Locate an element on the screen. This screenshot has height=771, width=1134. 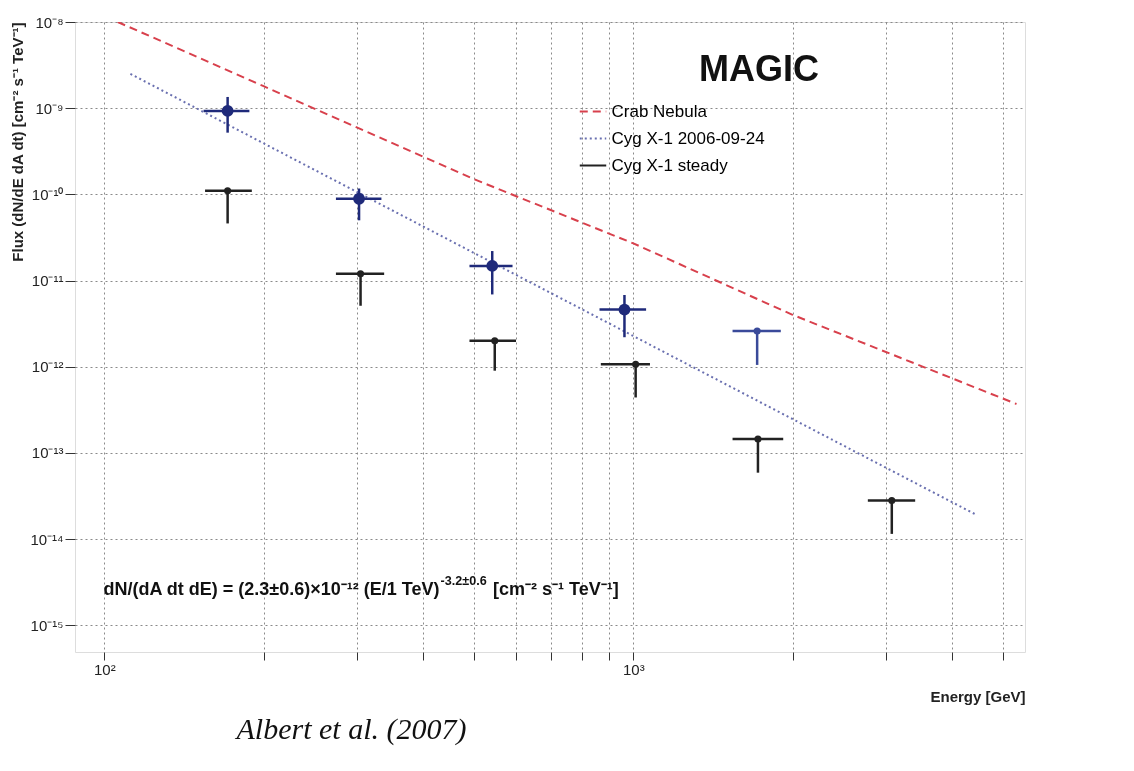
legend-label: Cyg X-1 steady is located at coordinates (670, 165).